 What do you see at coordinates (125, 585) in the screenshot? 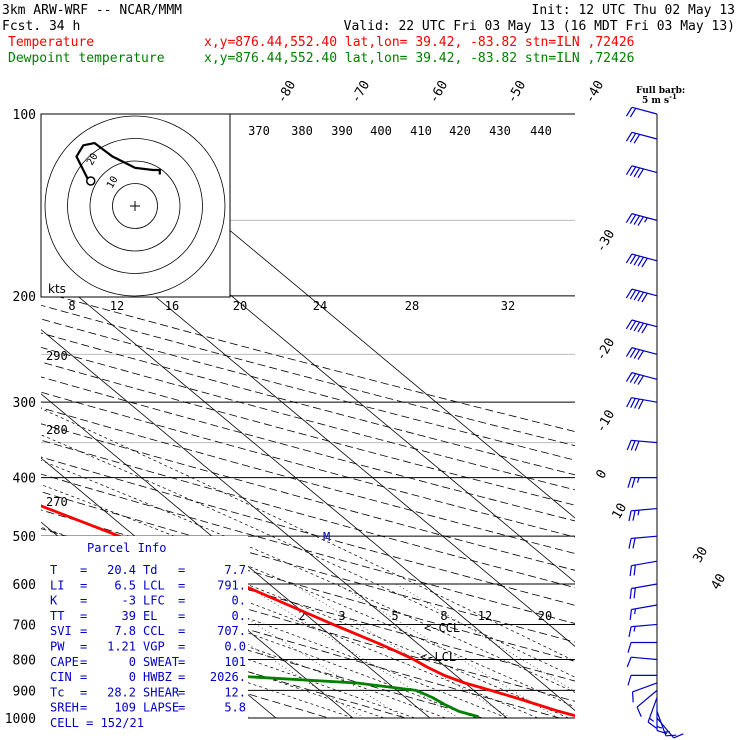
I see `parcel-value: 6.5` at bounding box center [125, 585].